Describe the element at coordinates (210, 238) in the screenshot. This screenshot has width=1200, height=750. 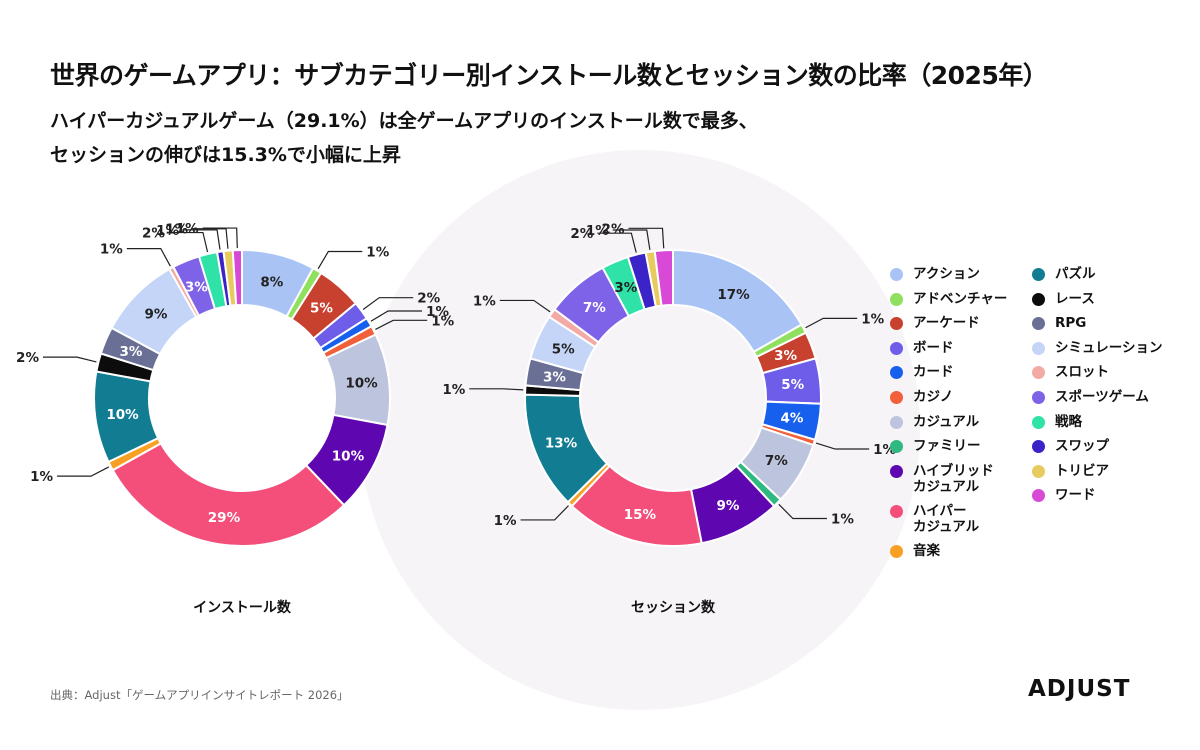
I see `installs-callout-line-trivia` at that location.